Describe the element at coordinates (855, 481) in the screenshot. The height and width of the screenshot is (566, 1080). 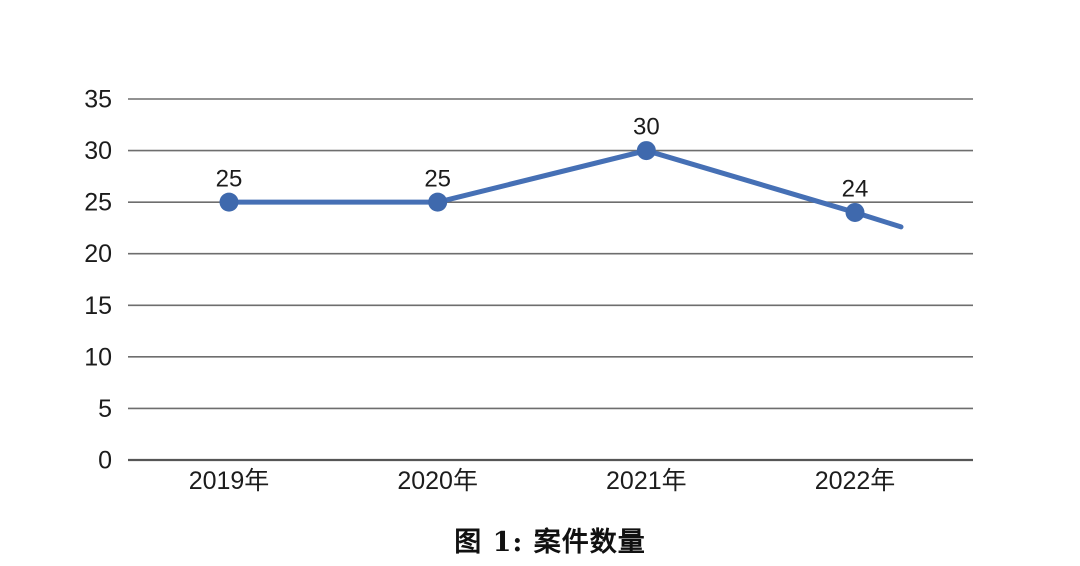
I see `x-axis-category-label: 2022年` at that location.